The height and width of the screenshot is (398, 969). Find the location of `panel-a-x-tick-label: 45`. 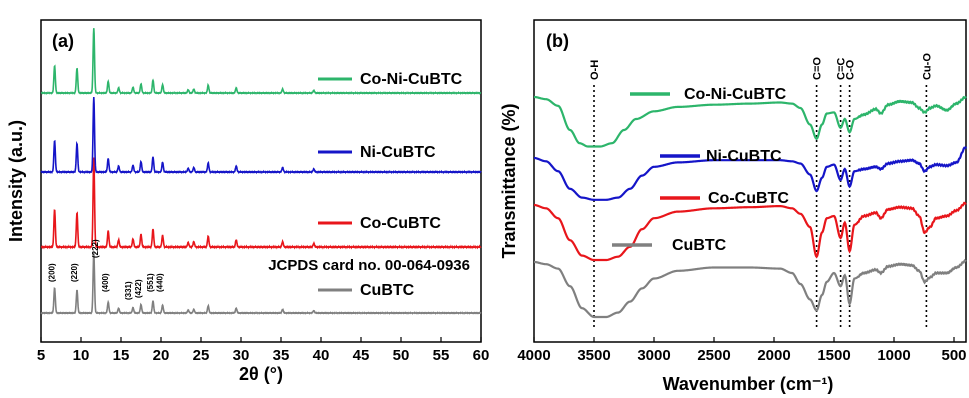

panel-a-x-tick-label: 45 is located at coordinates (361, 355).